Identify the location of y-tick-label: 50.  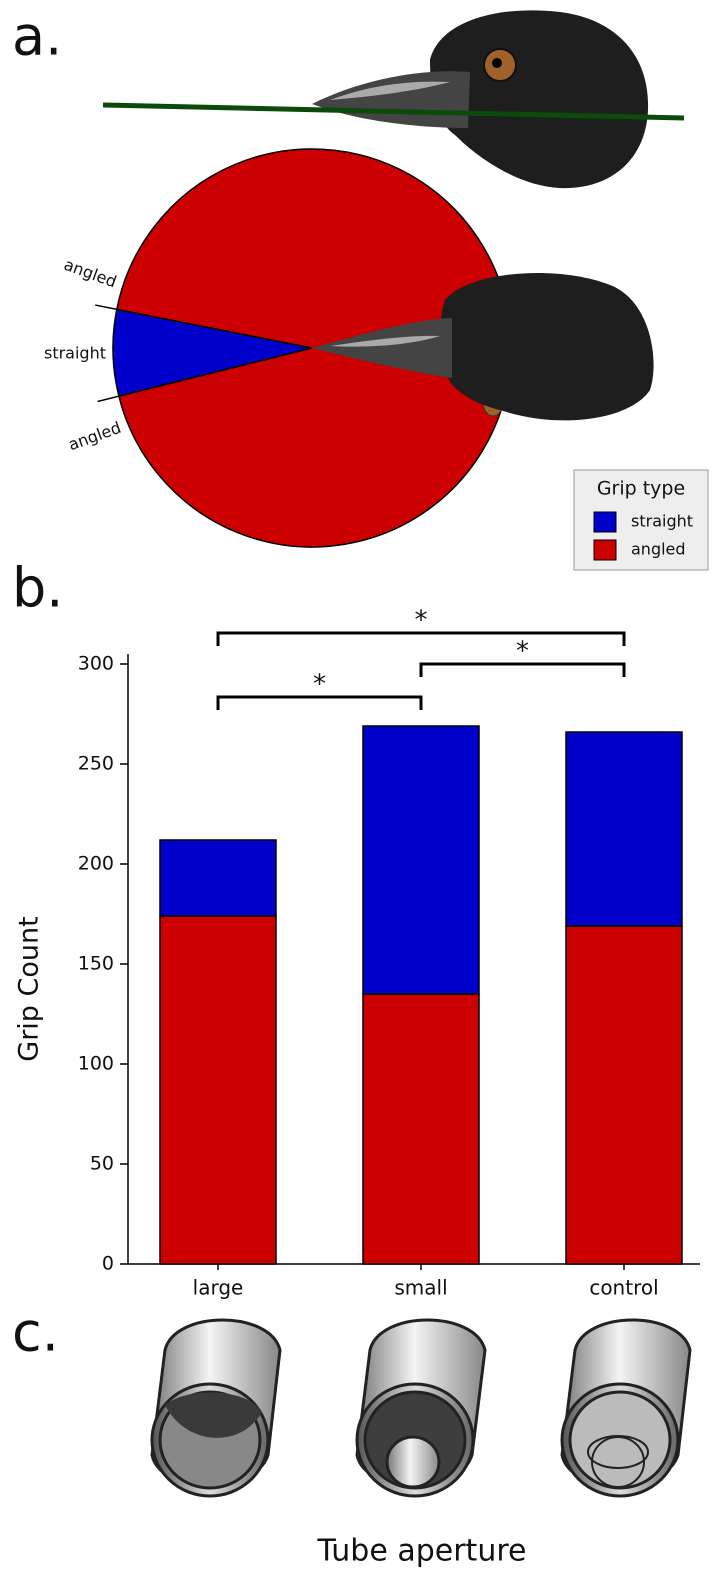
(102, 1164).